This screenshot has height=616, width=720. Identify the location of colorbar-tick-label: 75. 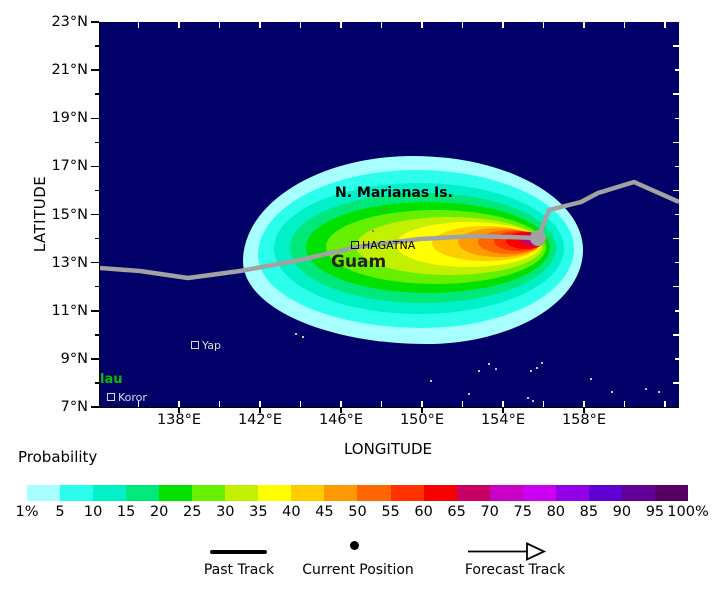
(522, 512).